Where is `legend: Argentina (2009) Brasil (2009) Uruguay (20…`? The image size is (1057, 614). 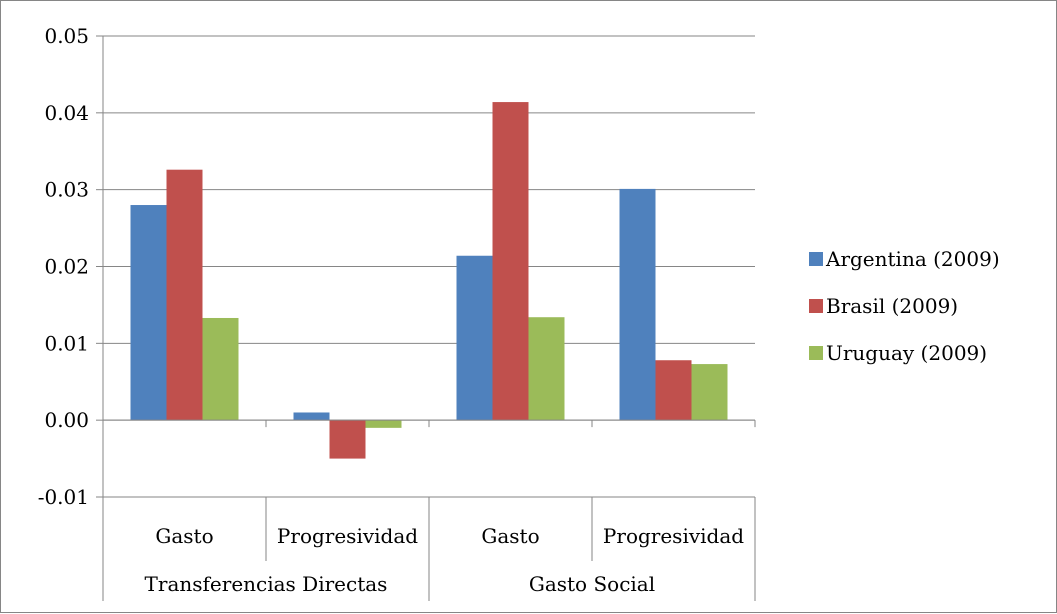
legend: Argentina (2009) Brasil (2009) Uruguay (20… is located at coordinates (904, 306).